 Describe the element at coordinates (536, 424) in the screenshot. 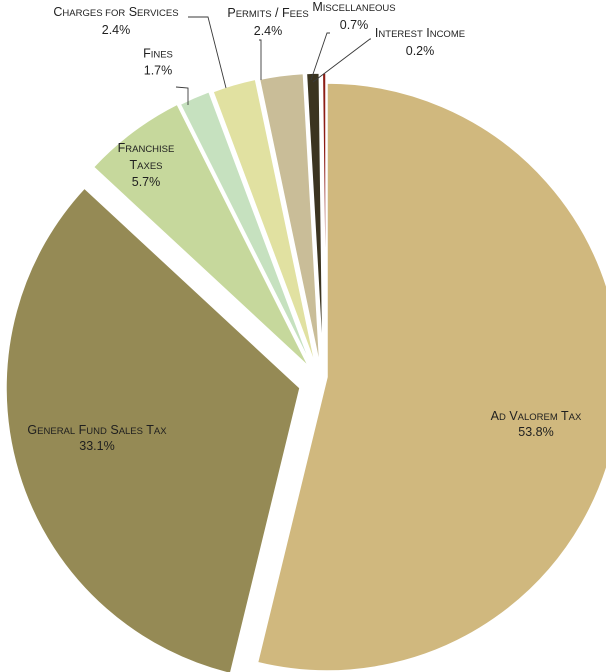

I see `slice-label: AD VALOREM TAX 53.8%` at that location.